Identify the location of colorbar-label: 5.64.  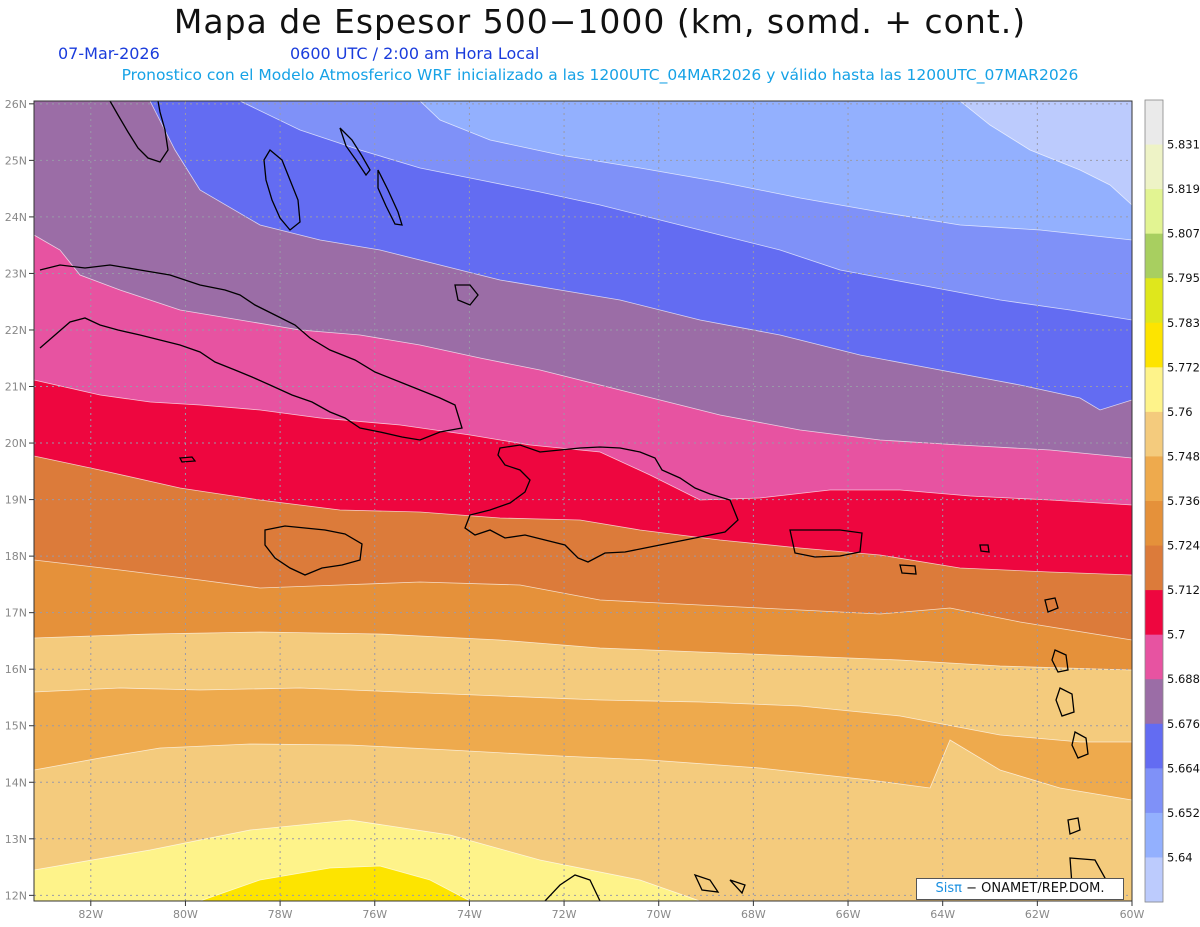
(1180, 857).